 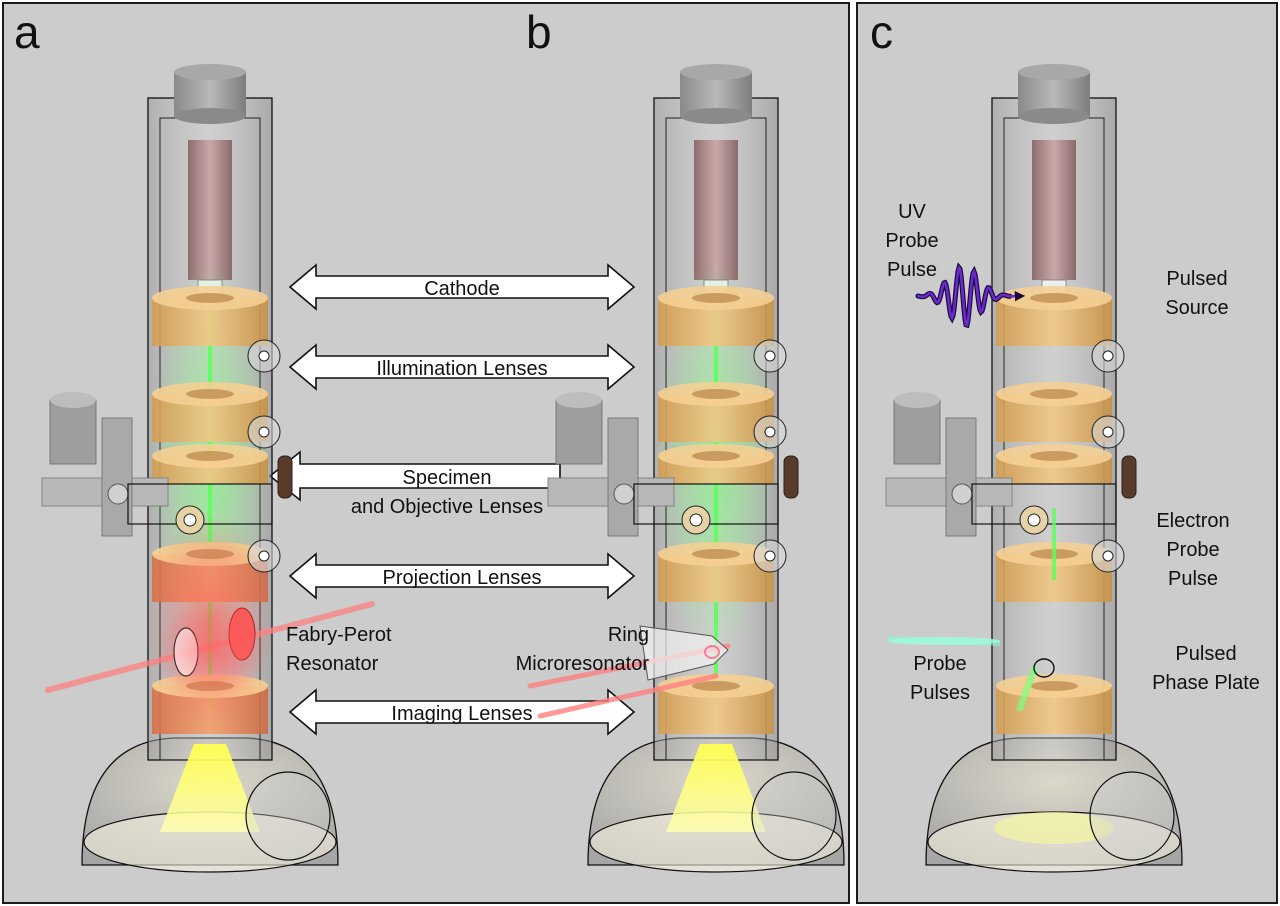 What do you see at coordinates (881, 32) in the screenshot?
I see `panel-letter-c: c` at bounding box center [881, 32].